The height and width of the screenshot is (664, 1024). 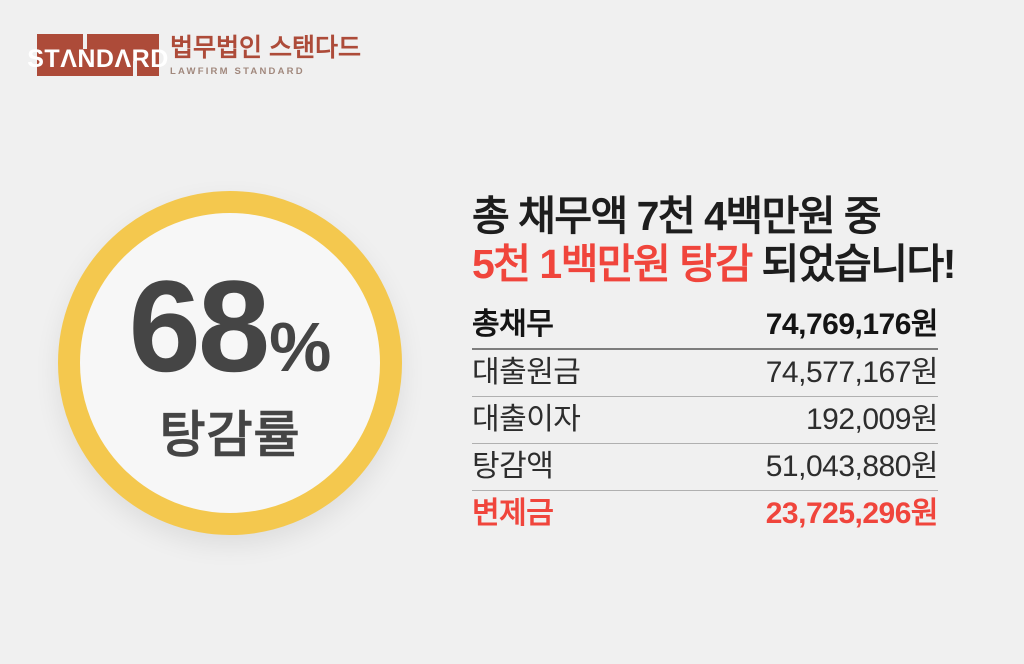 What do you see at coordinates (852, 372) in the screenshot?
I see `row-value: 74,577,167원` at bounding box center [852, 372].